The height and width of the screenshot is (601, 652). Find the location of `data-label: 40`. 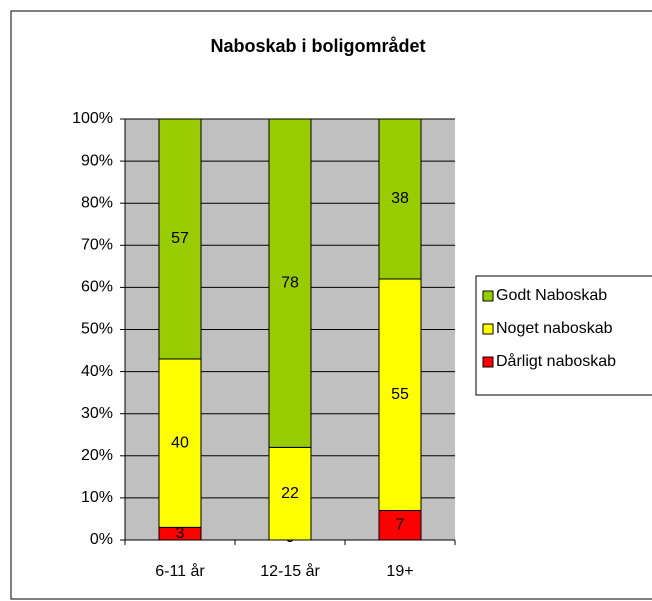

data-label: 40 is located at coordinates (180, 442).